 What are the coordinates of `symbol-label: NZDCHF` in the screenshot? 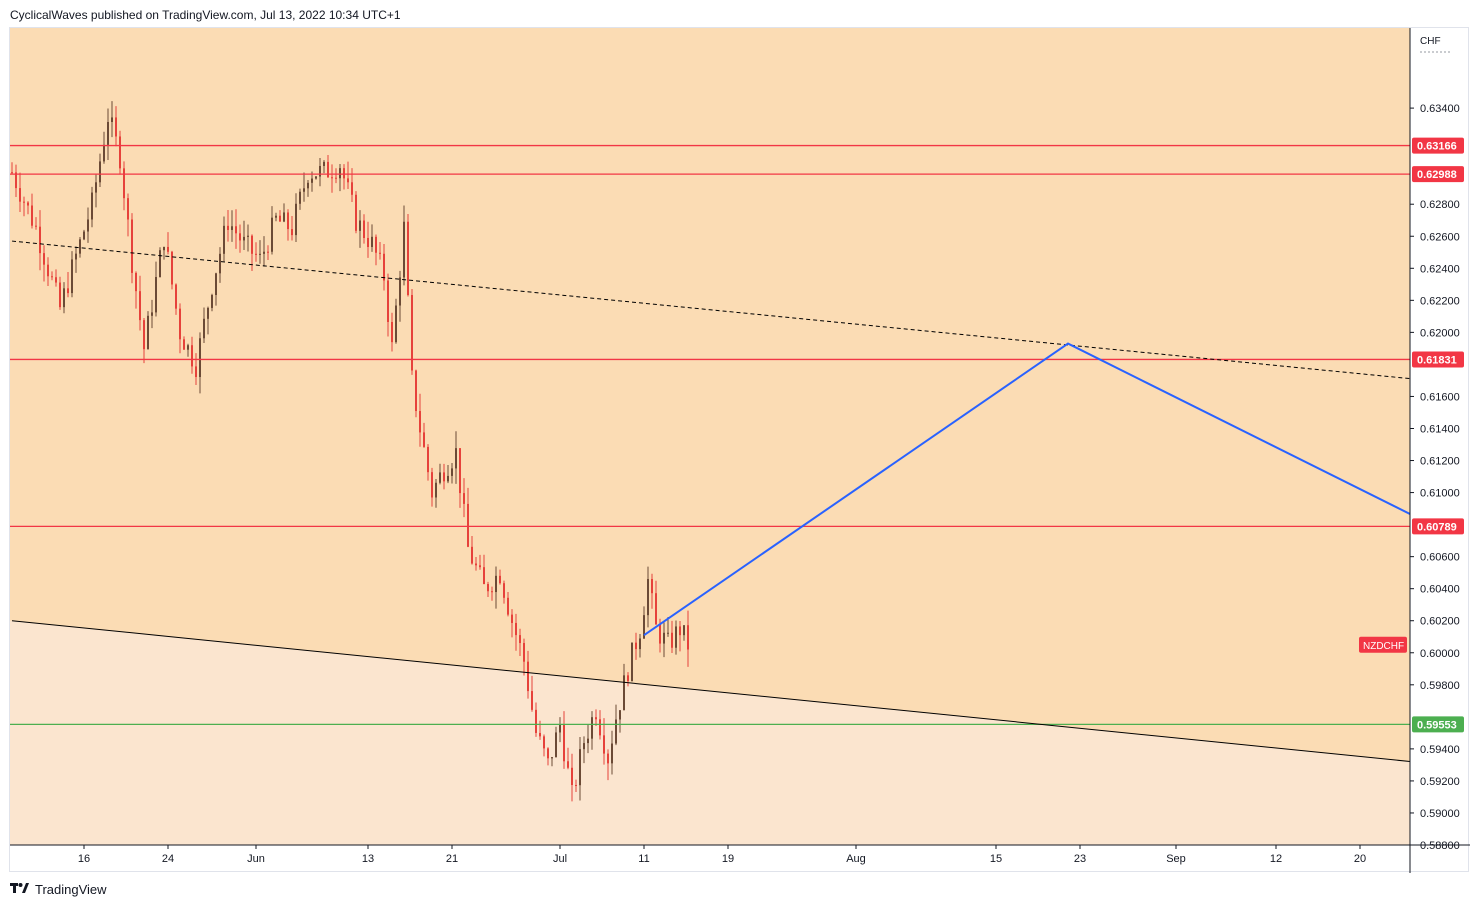 It's located at (1383, 646).